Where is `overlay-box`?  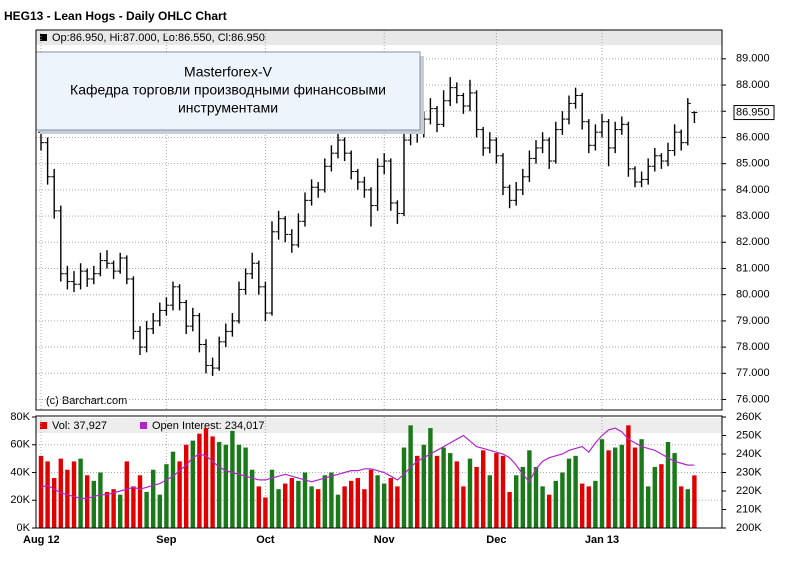
overlay-box is located at coordinates (228, 91).